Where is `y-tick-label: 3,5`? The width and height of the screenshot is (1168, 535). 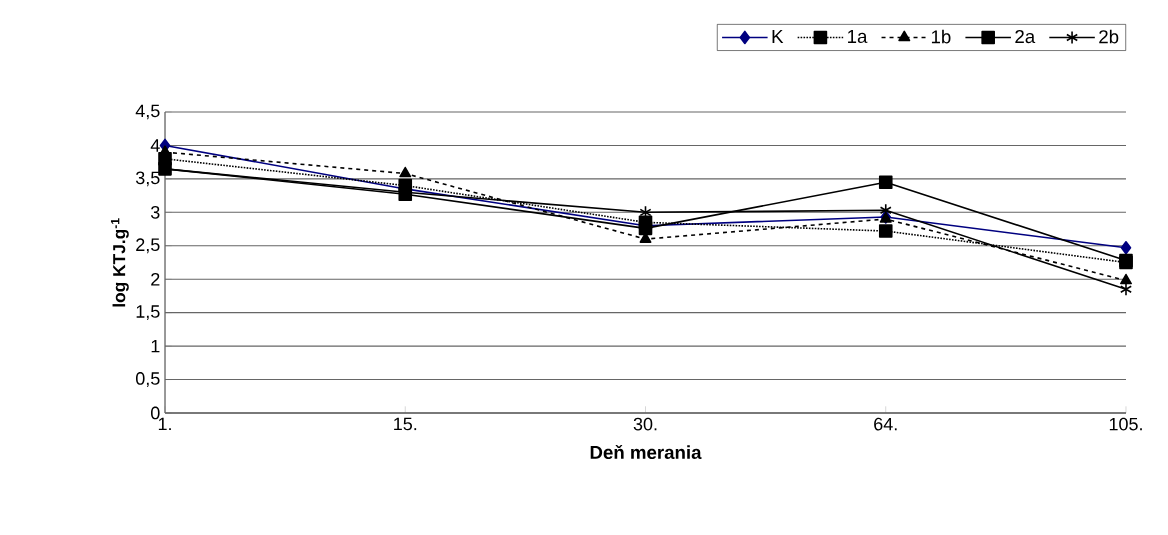 y-tick-label: 3,5 is located at coordinates (147, 179).